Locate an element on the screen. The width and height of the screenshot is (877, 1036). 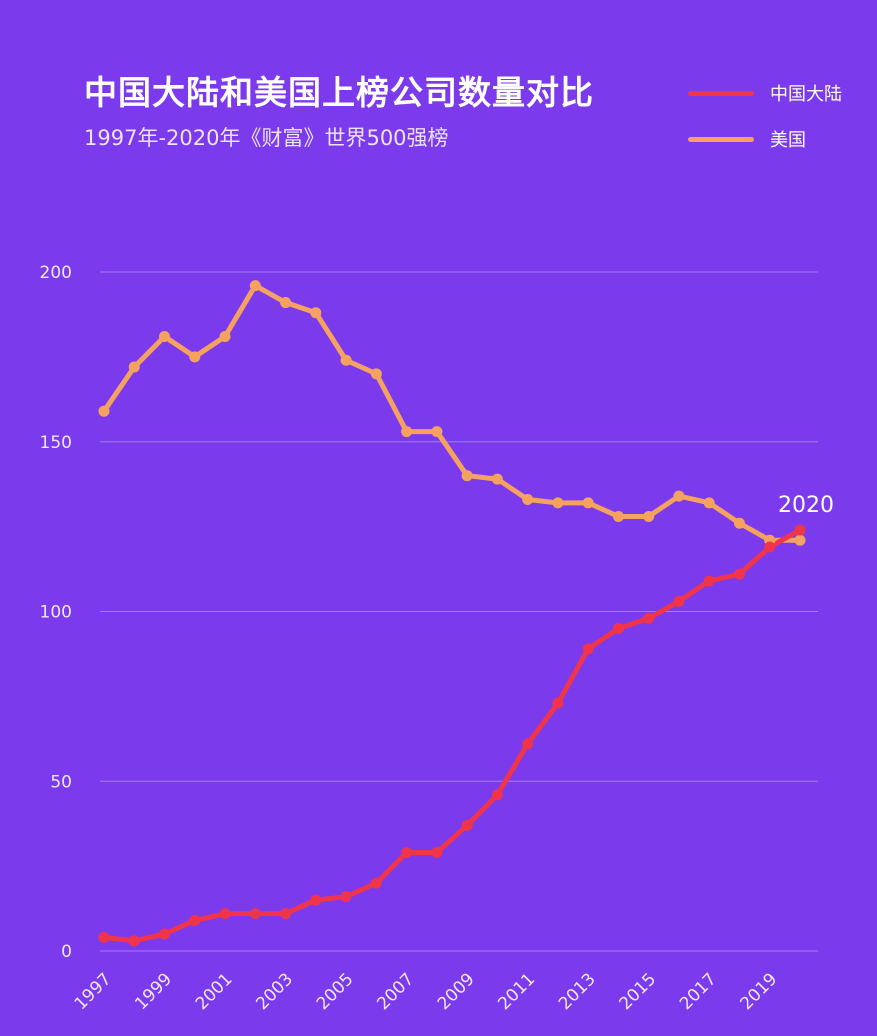
x-tick-label: 2009 is located at coordinates (456, 991).